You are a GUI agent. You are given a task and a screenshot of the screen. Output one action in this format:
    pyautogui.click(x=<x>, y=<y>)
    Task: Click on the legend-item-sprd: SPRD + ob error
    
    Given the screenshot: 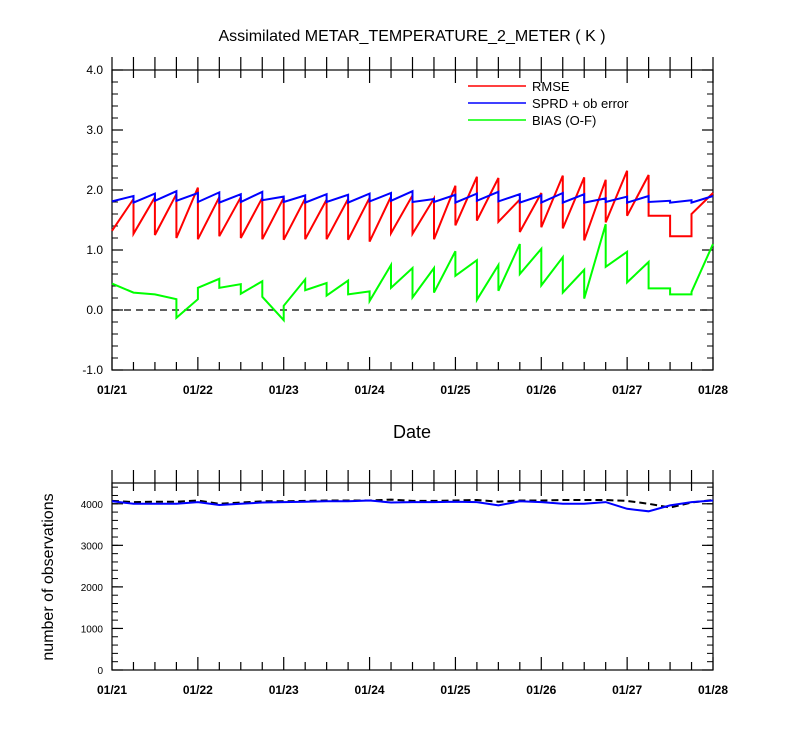 What is the action you would take?
    pyautogui.click(x=548, y=103)
    